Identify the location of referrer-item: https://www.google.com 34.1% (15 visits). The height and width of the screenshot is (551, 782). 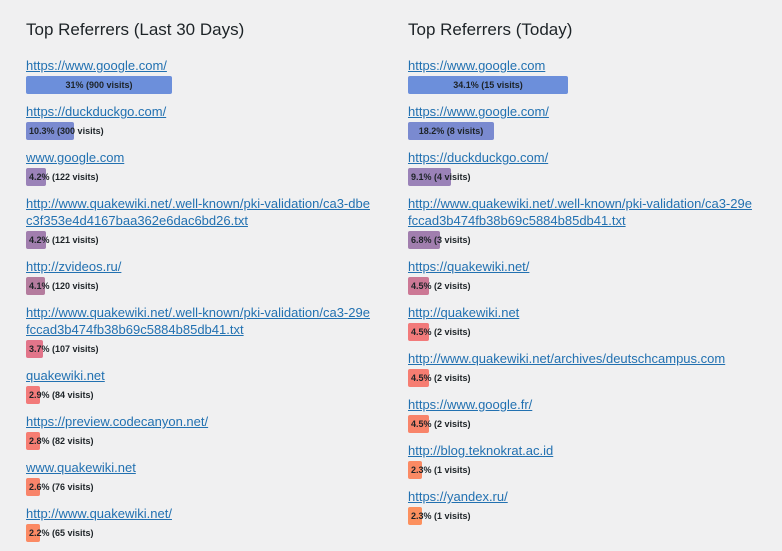
(580, 75).